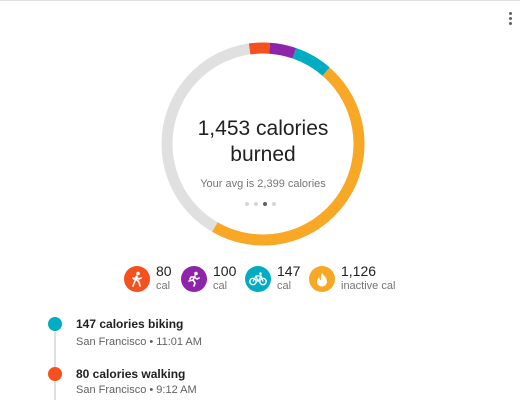 The height and width of the screenshot is (406, 520). What do you see at coordinates (131, 374) in the screenshot?
I see `timeline-item-title: 80 calories walking` at bounding box center [131, 374].